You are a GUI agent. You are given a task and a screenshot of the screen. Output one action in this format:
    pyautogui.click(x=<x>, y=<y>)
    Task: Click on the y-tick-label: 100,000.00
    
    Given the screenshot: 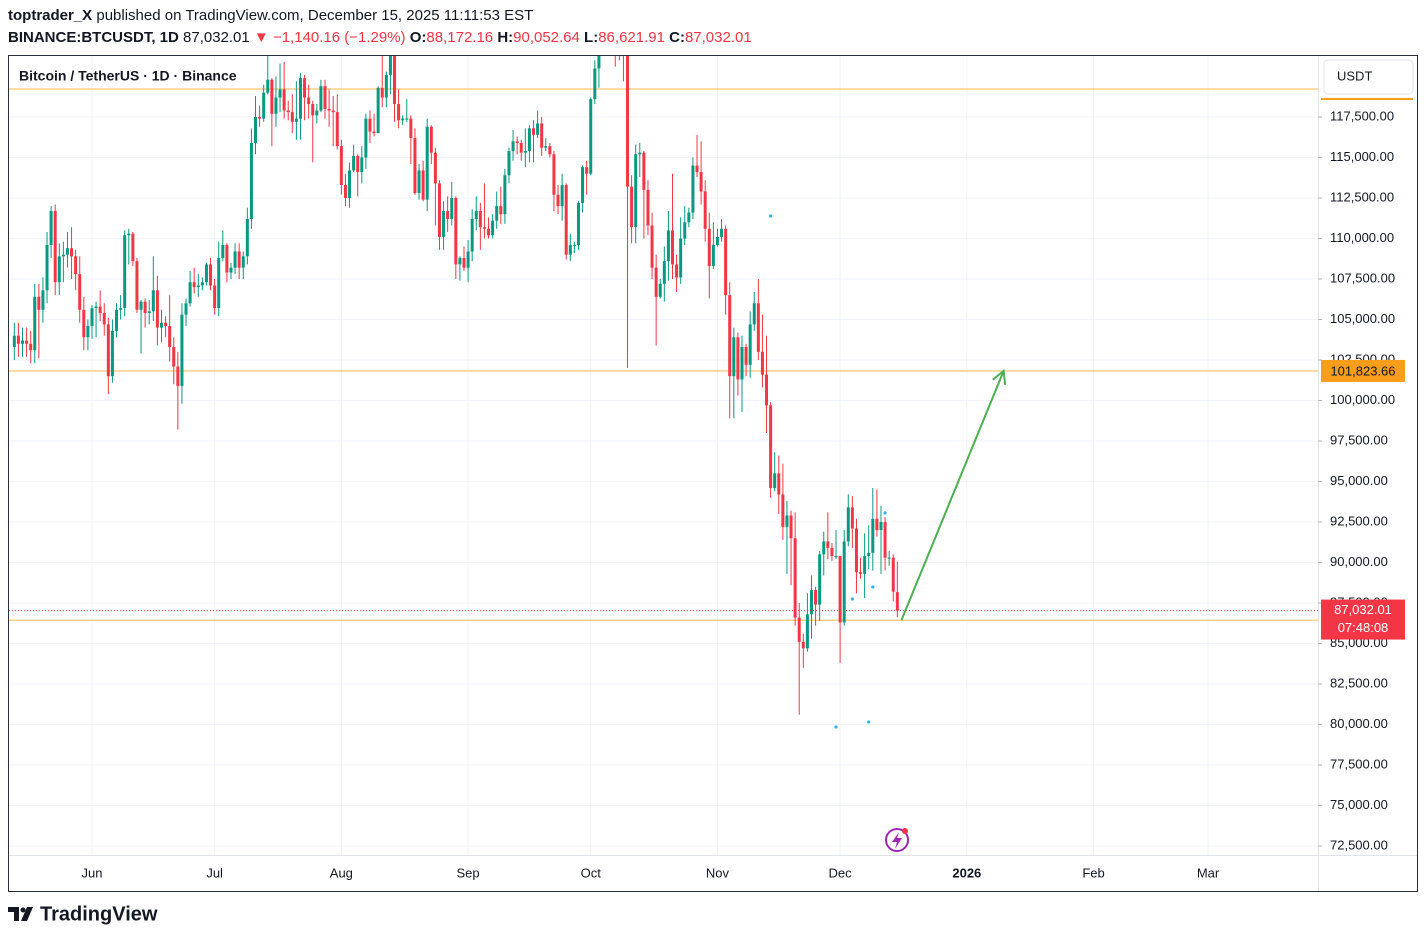 What is the action you would take?
    pyautogui.click(x=1362, y=399)
    